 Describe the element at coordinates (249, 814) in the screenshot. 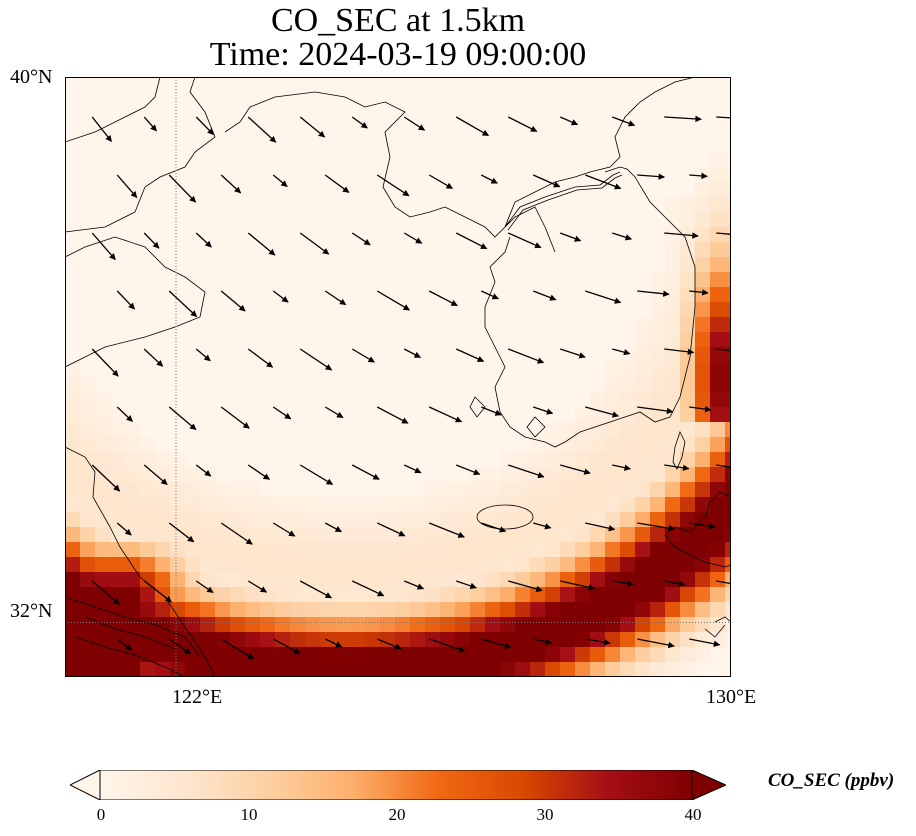

I see `colorbar-tick-10: 10` at that location.